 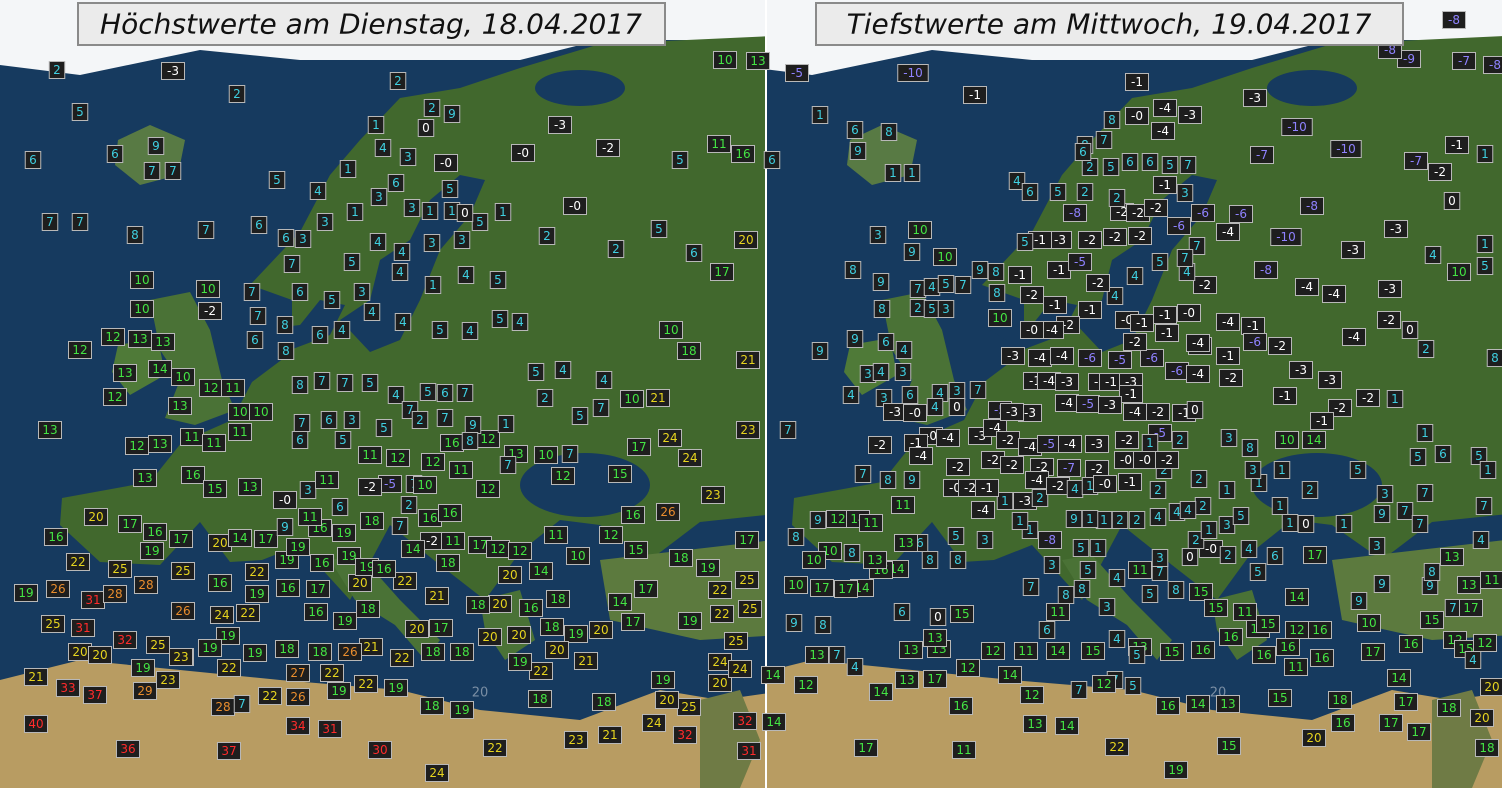 I want to click on station-value: -7, so click(x=1262, y=155).